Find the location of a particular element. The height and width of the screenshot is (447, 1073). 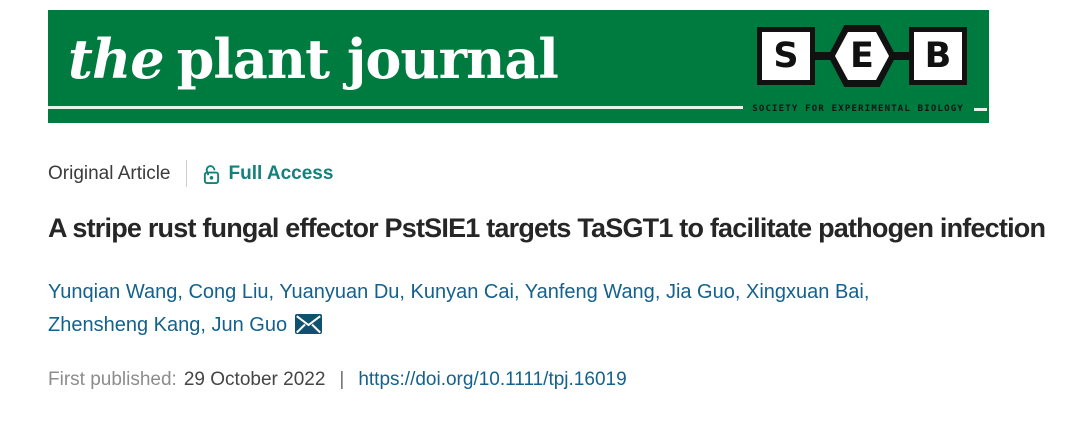

seb-society-row: SOCIETY FOR EXPERIMENTAL BIOLOGY is located at coordinates (869, 109).